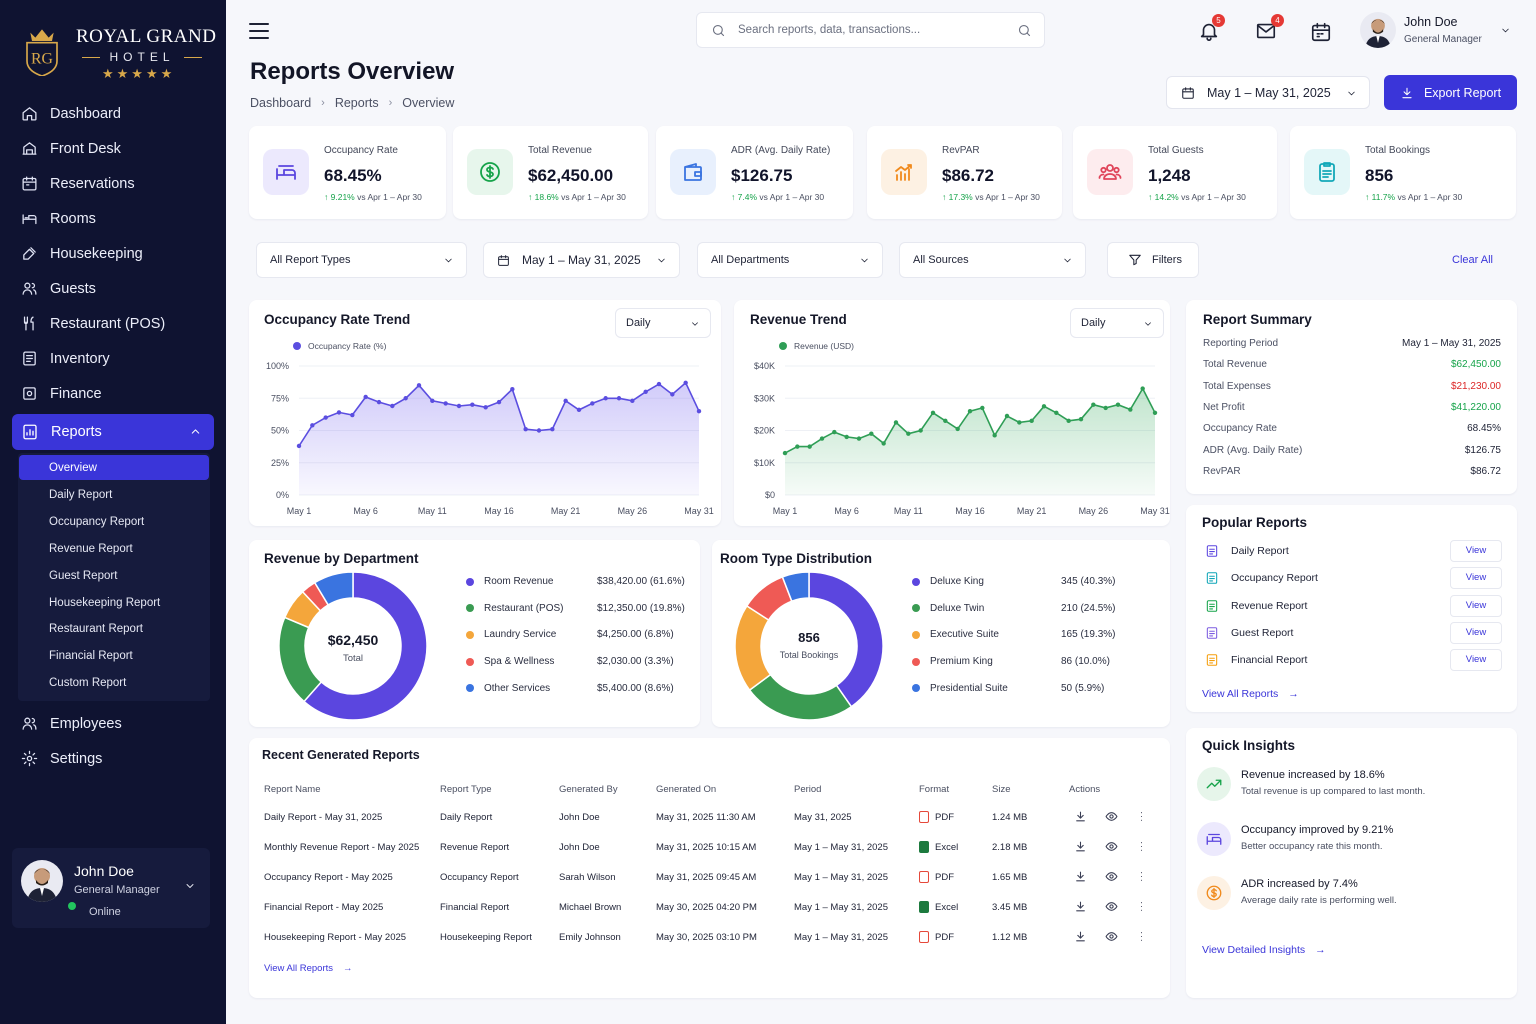 Image resolution: width=1536 pixels, height=1024 pixels. Describe the element at coordinates (581, 260) in the screenshot. I see `filter-date-range: May 1 – May 31, 2025` at that location.